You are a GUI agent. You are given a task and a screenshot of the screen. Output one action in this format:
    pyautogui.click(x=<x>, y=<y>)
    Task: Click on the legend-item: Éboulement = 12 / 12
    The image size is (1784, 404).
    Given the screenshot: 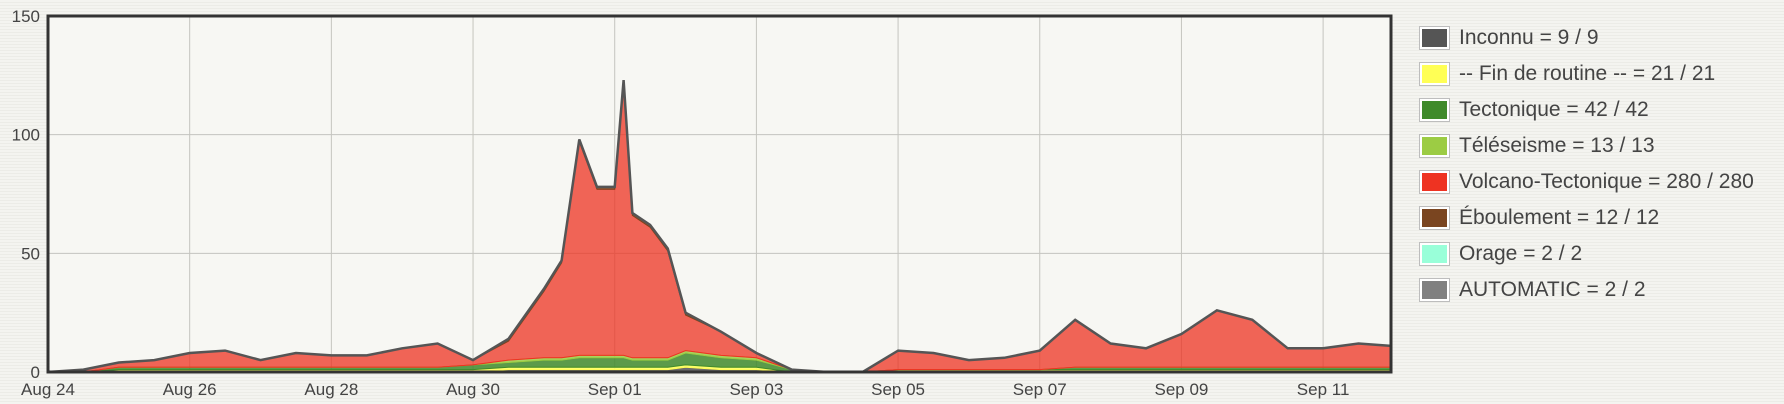 What is the action you would take?
    pyautogui.click(x=1586, y=218)
    